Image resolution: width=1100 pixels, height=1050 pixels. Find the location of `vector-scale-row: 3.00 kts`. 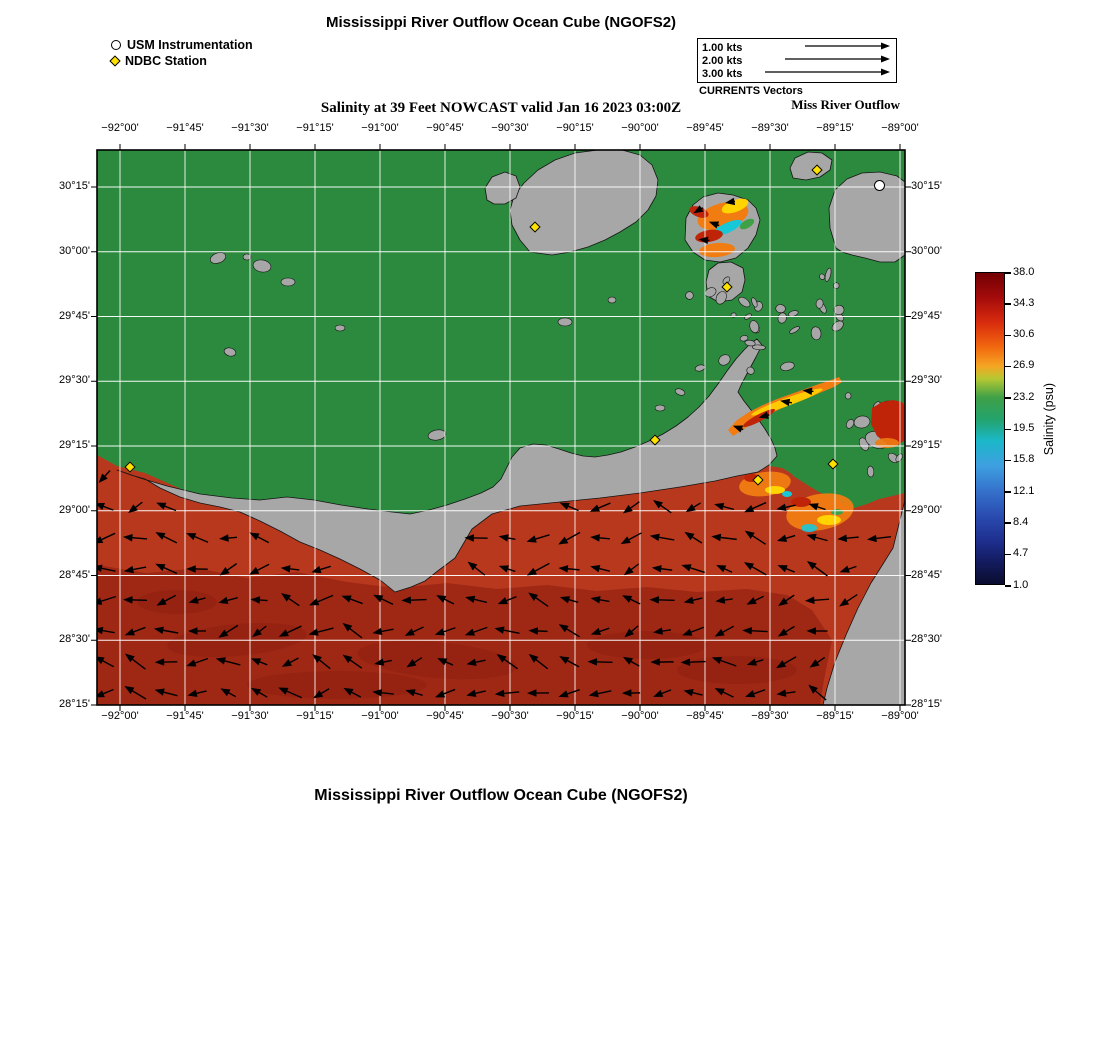

vector-scale-row: 3.00 kts is located at coordinates (797, 74).